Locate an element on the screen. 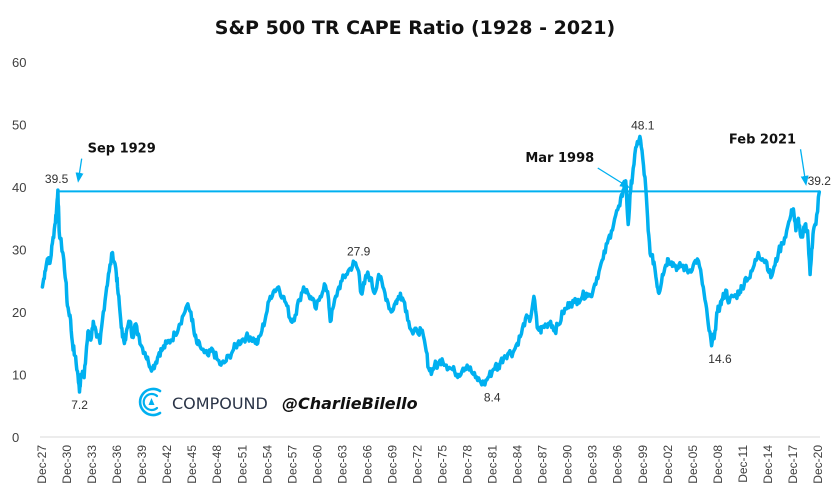  data-label: 39.2 is located at coordinates (819, 181).